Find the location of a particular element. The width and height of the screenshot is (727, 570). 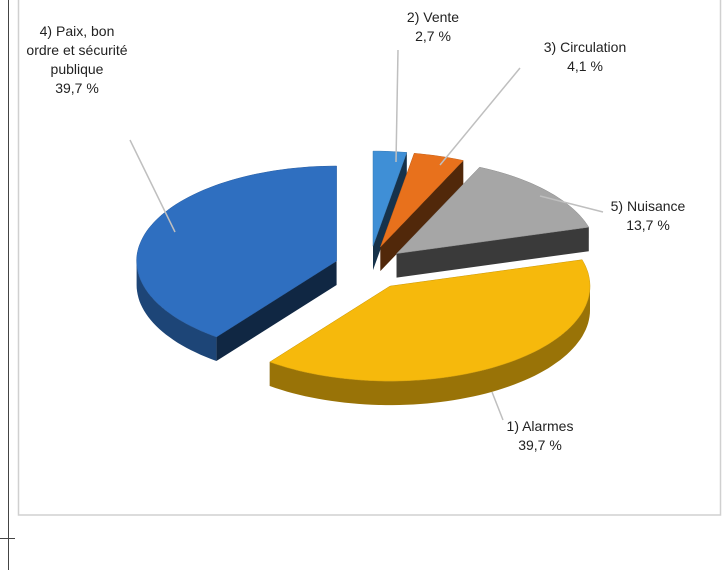

data-label: 3) Circulation 4,1 % is located at coordinates (585, 57).